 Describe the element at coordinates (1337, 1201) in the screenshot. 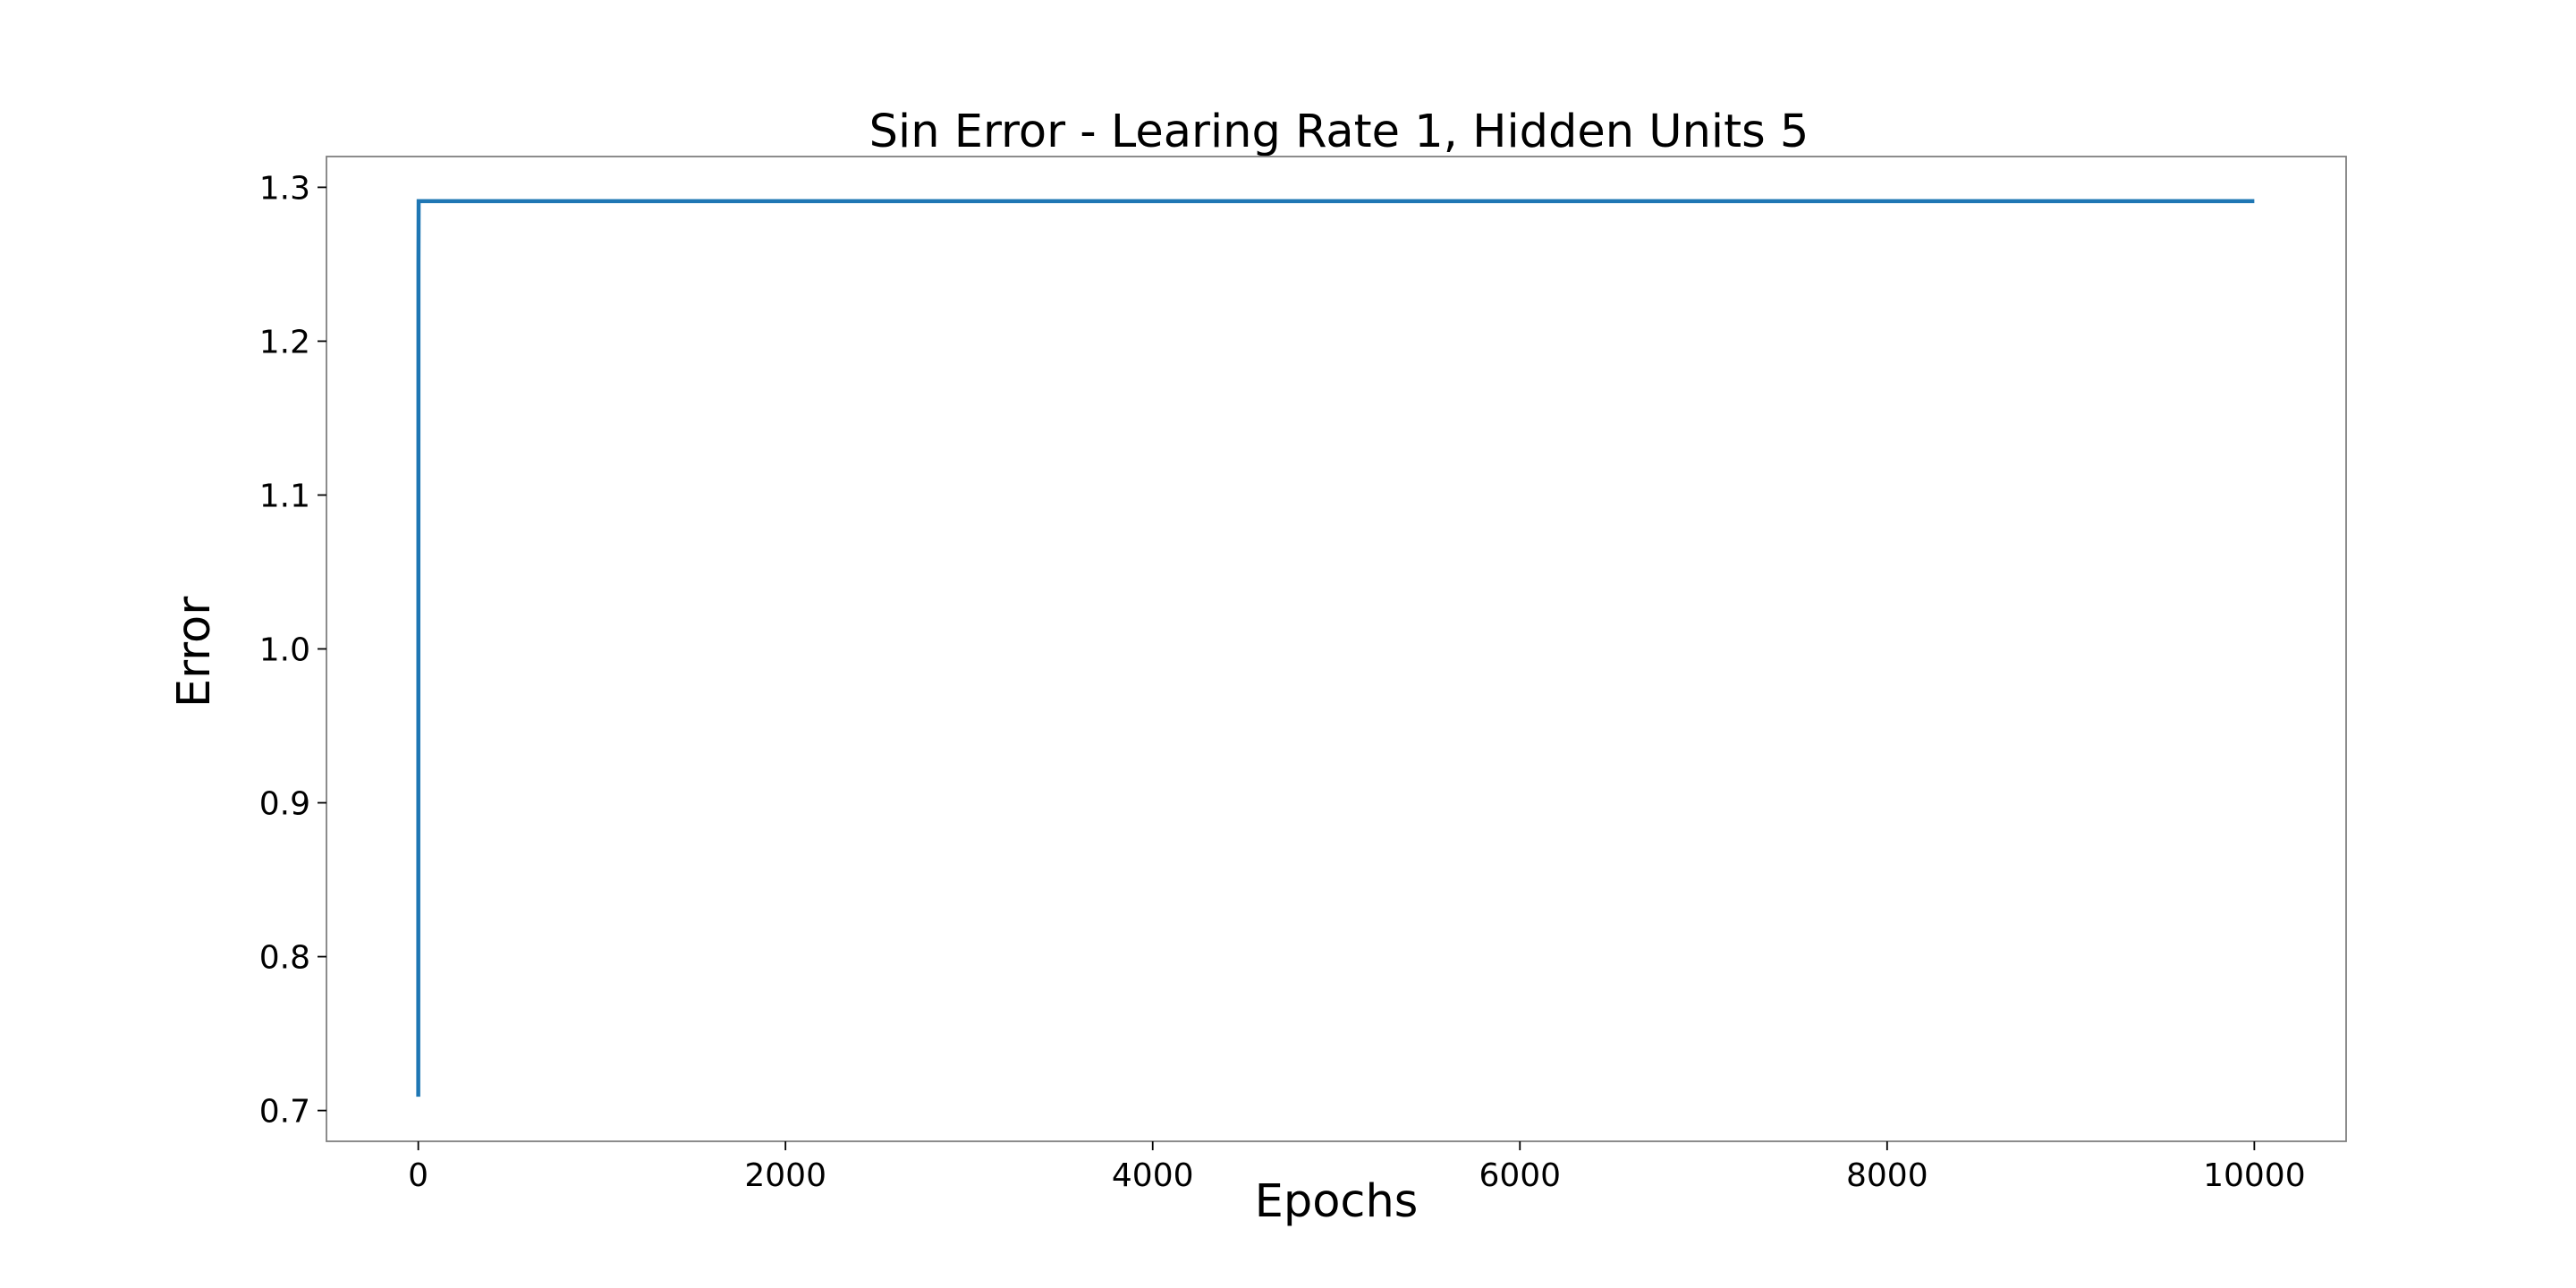

I see `x-axis-label: Epochs` at that location.